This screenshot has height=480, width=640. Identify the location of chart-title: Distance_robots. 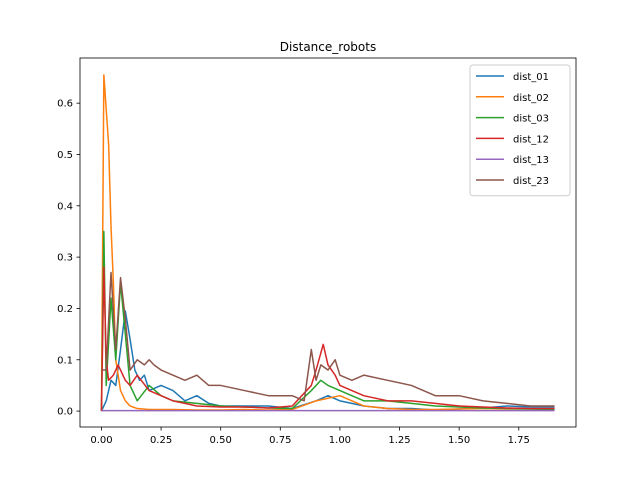
(328, 47).